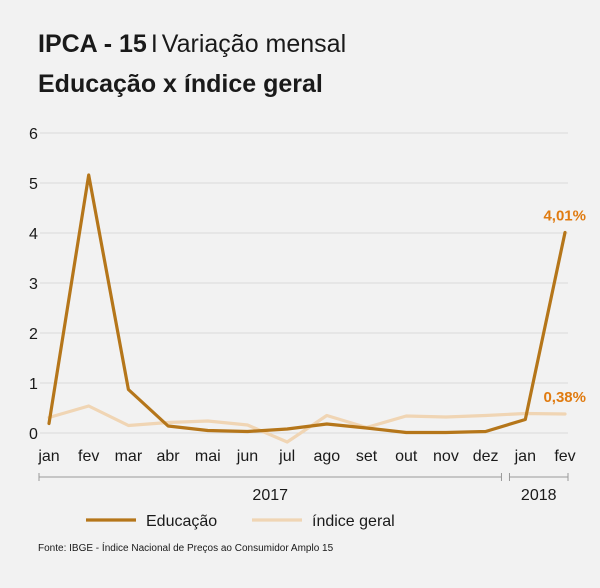 Image resolution: width=600 pixels, height=588 pixels. I want to click on x-tick-label: out, so click(406, 456).